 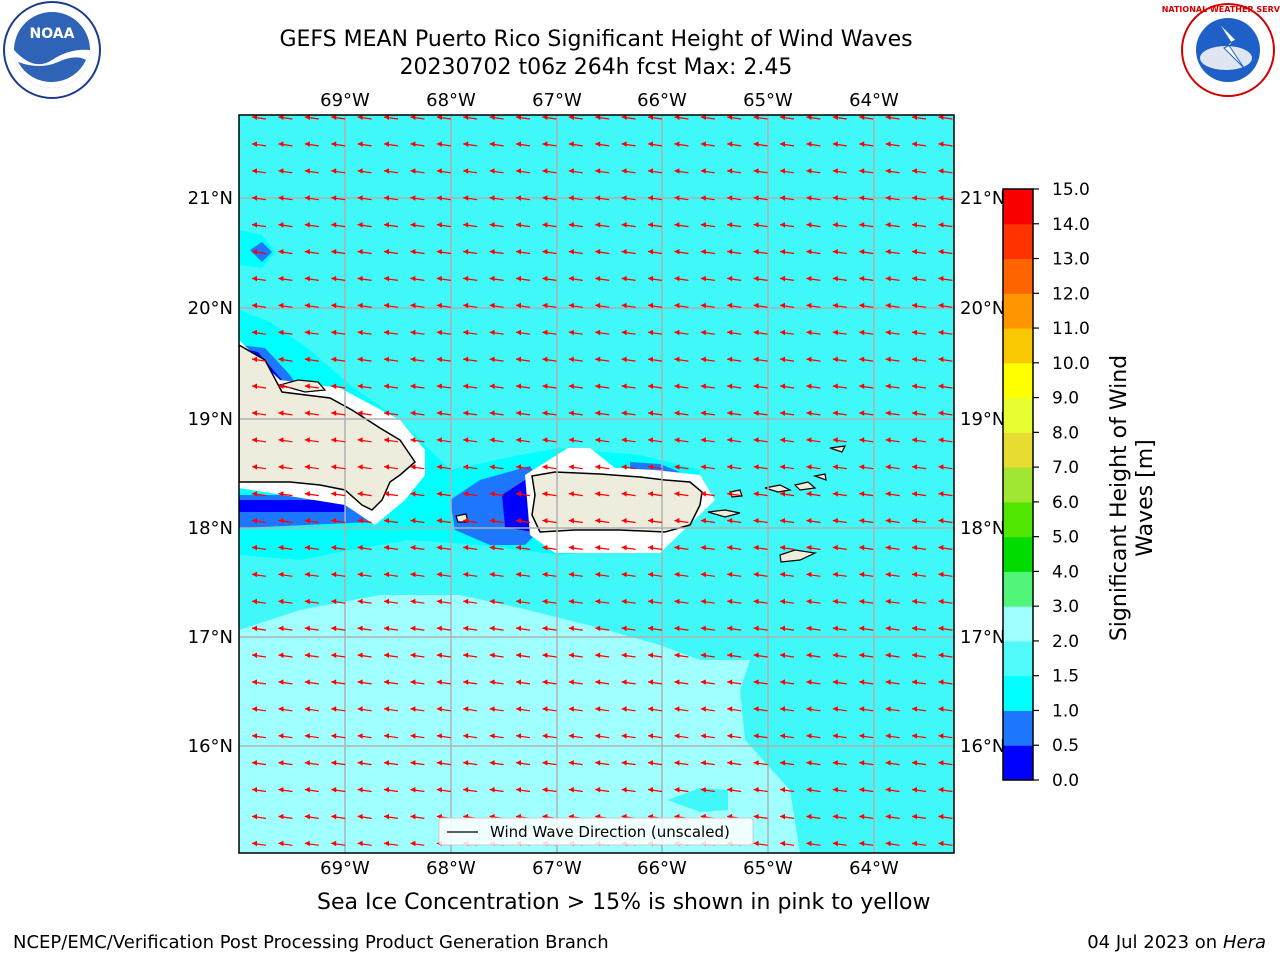 I want to click on lat-label-left-20n: 20°N, so click(x=210, y=308).